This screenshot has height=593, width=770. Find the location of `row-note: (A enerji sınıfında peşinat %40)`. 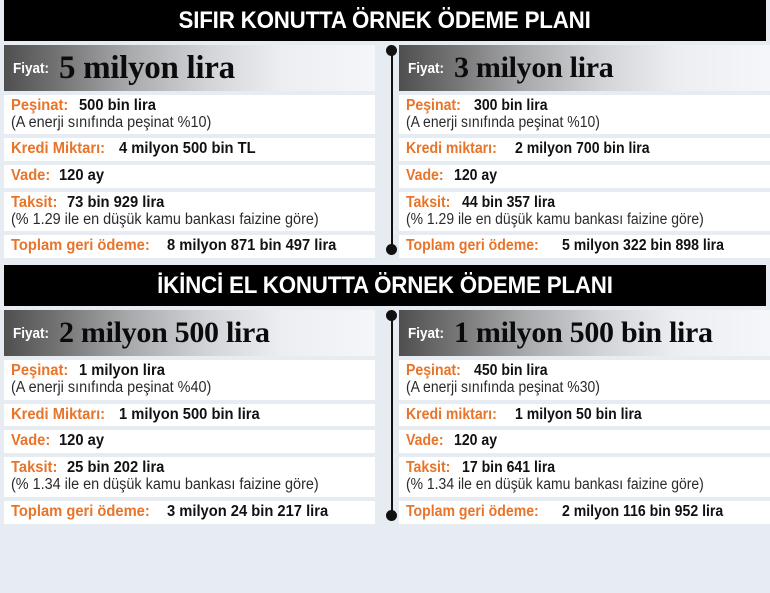

row-note: (A enerji sınıfında peşinat %40) is located at coordinates (111, 388).